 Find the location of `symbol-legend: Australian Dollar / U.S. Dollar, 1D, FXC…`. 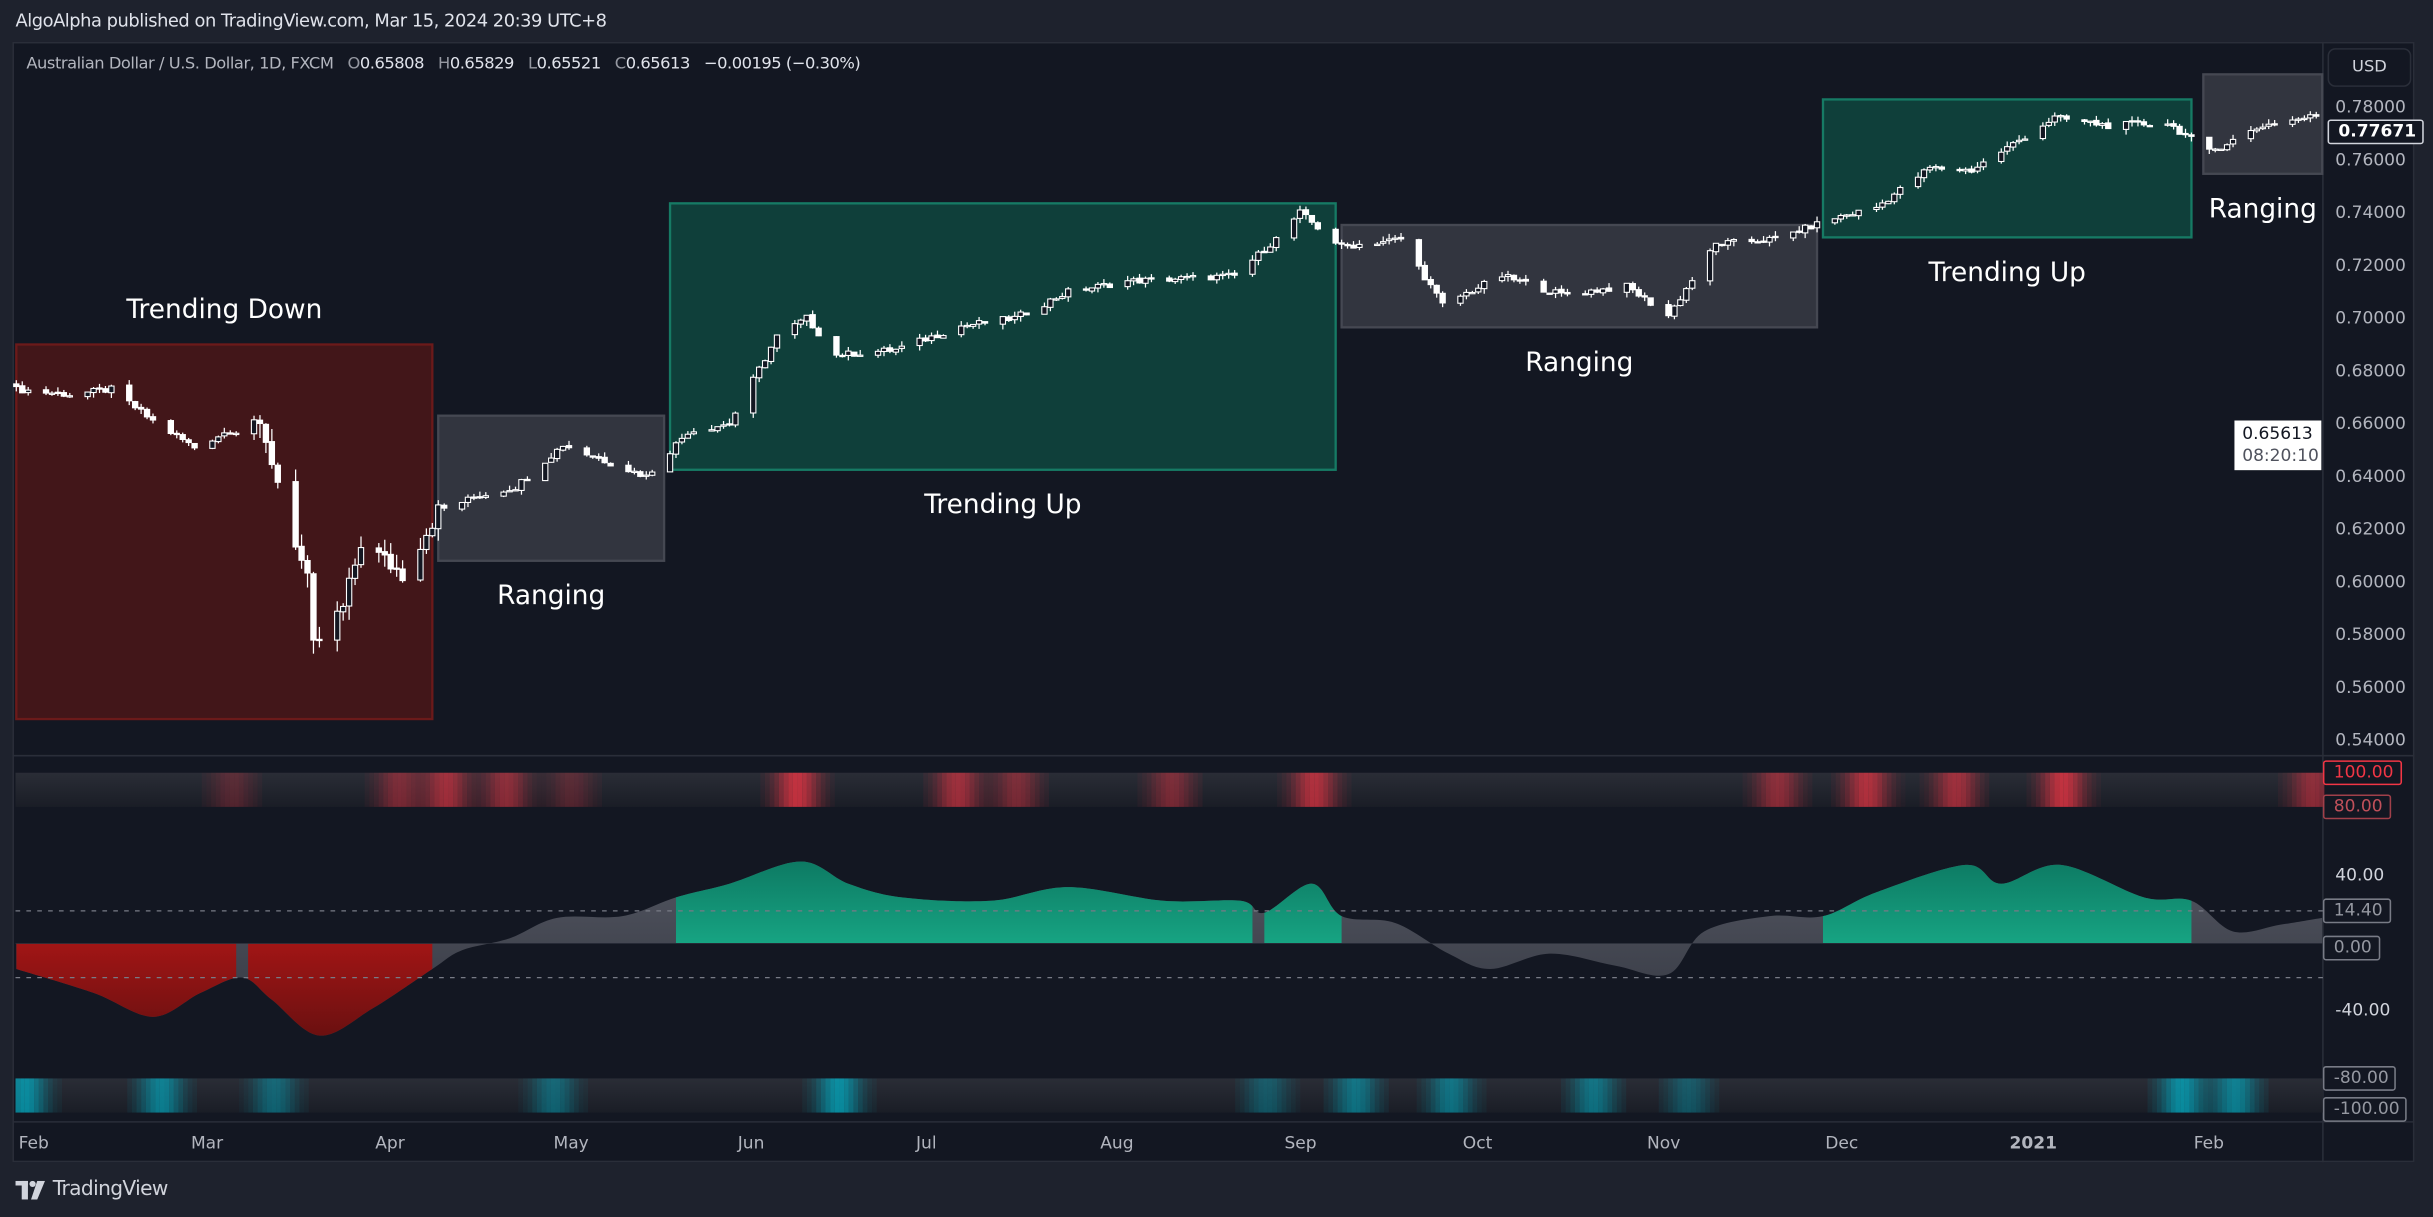

symbol-legend: Australian Dollar / U.S. Dollar, 1D, FXC… is located at coordinates (443, 63).